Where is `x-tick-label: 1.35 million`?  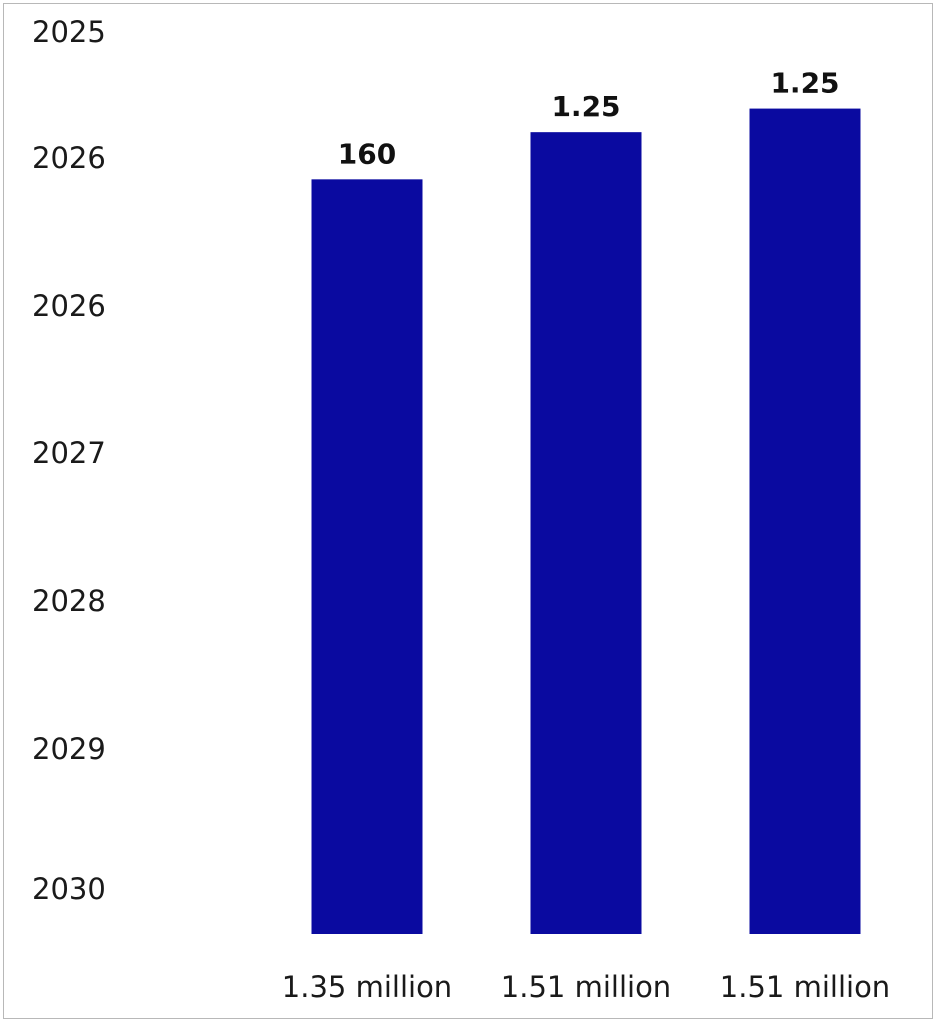 x-tick-label: 1.35 million is located at coordinates (367, 987).